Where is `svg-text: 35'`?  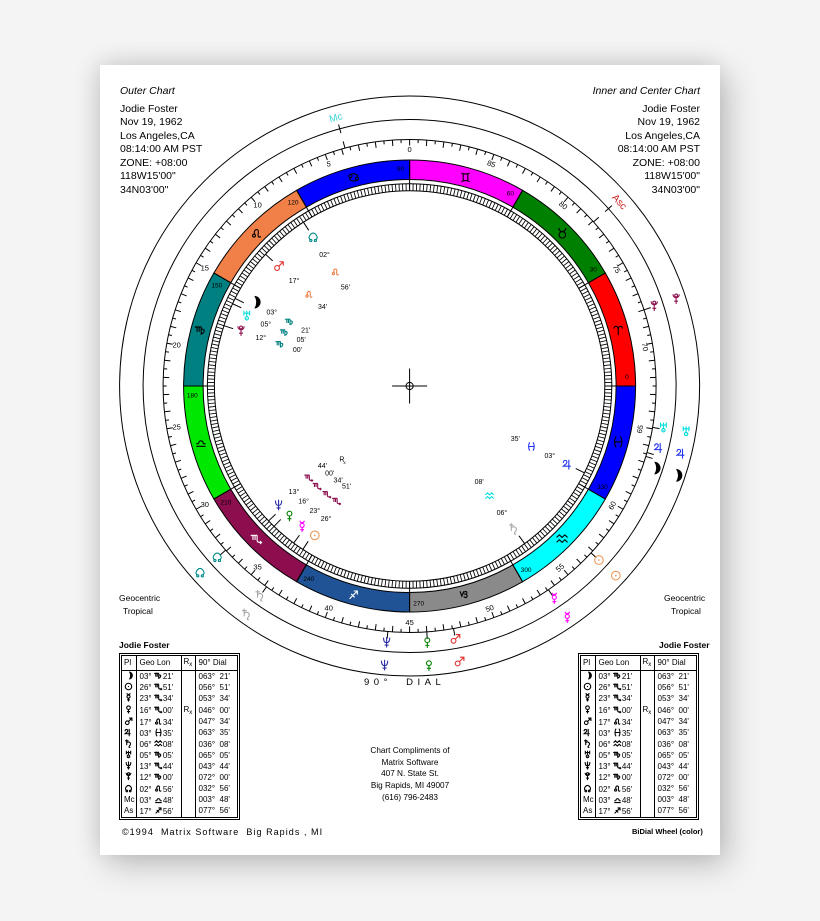
svg-text: 35' is located at coordinates (515, 439).